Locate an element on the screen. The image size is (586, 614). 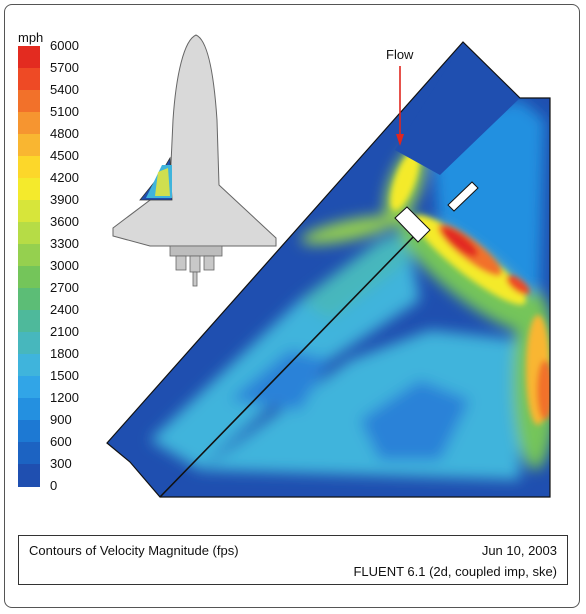
plot-title: Contours of Velocity Magnitude (fps) is located at coordinates (134, 550).